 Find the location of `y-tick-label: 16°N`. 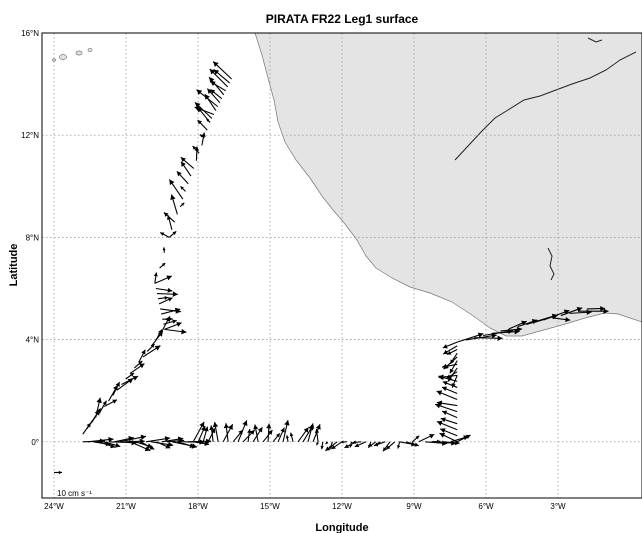

y-tick-label: 16°N is located at coordinates (30, 33).